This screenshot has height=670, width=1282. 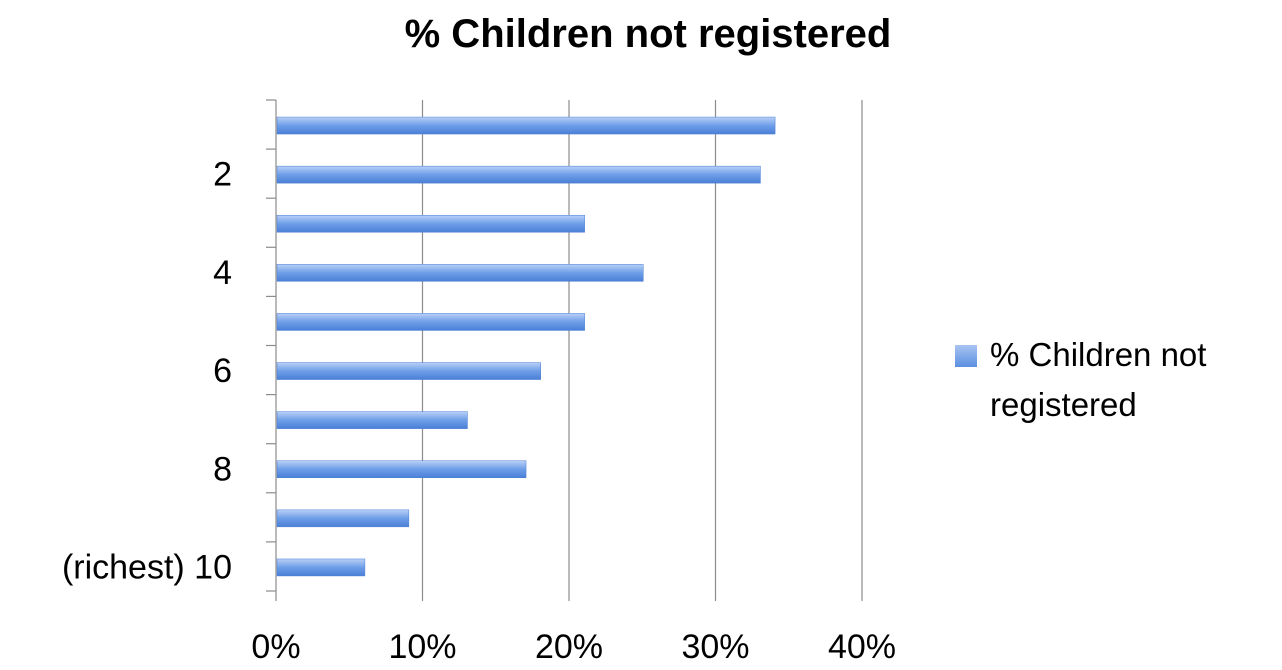 I want to click on y-tick-label: (richest) 10, so click(x=147, y=567).